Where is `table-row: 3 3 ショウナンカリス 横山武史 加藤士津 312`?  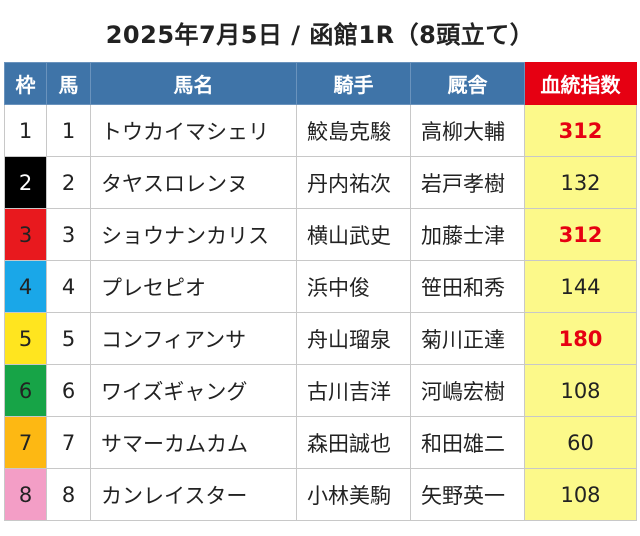
table-row: 3 3 ショウナンカリス 横山武史 加藤士津 312 is located at coordinates (320, 234).